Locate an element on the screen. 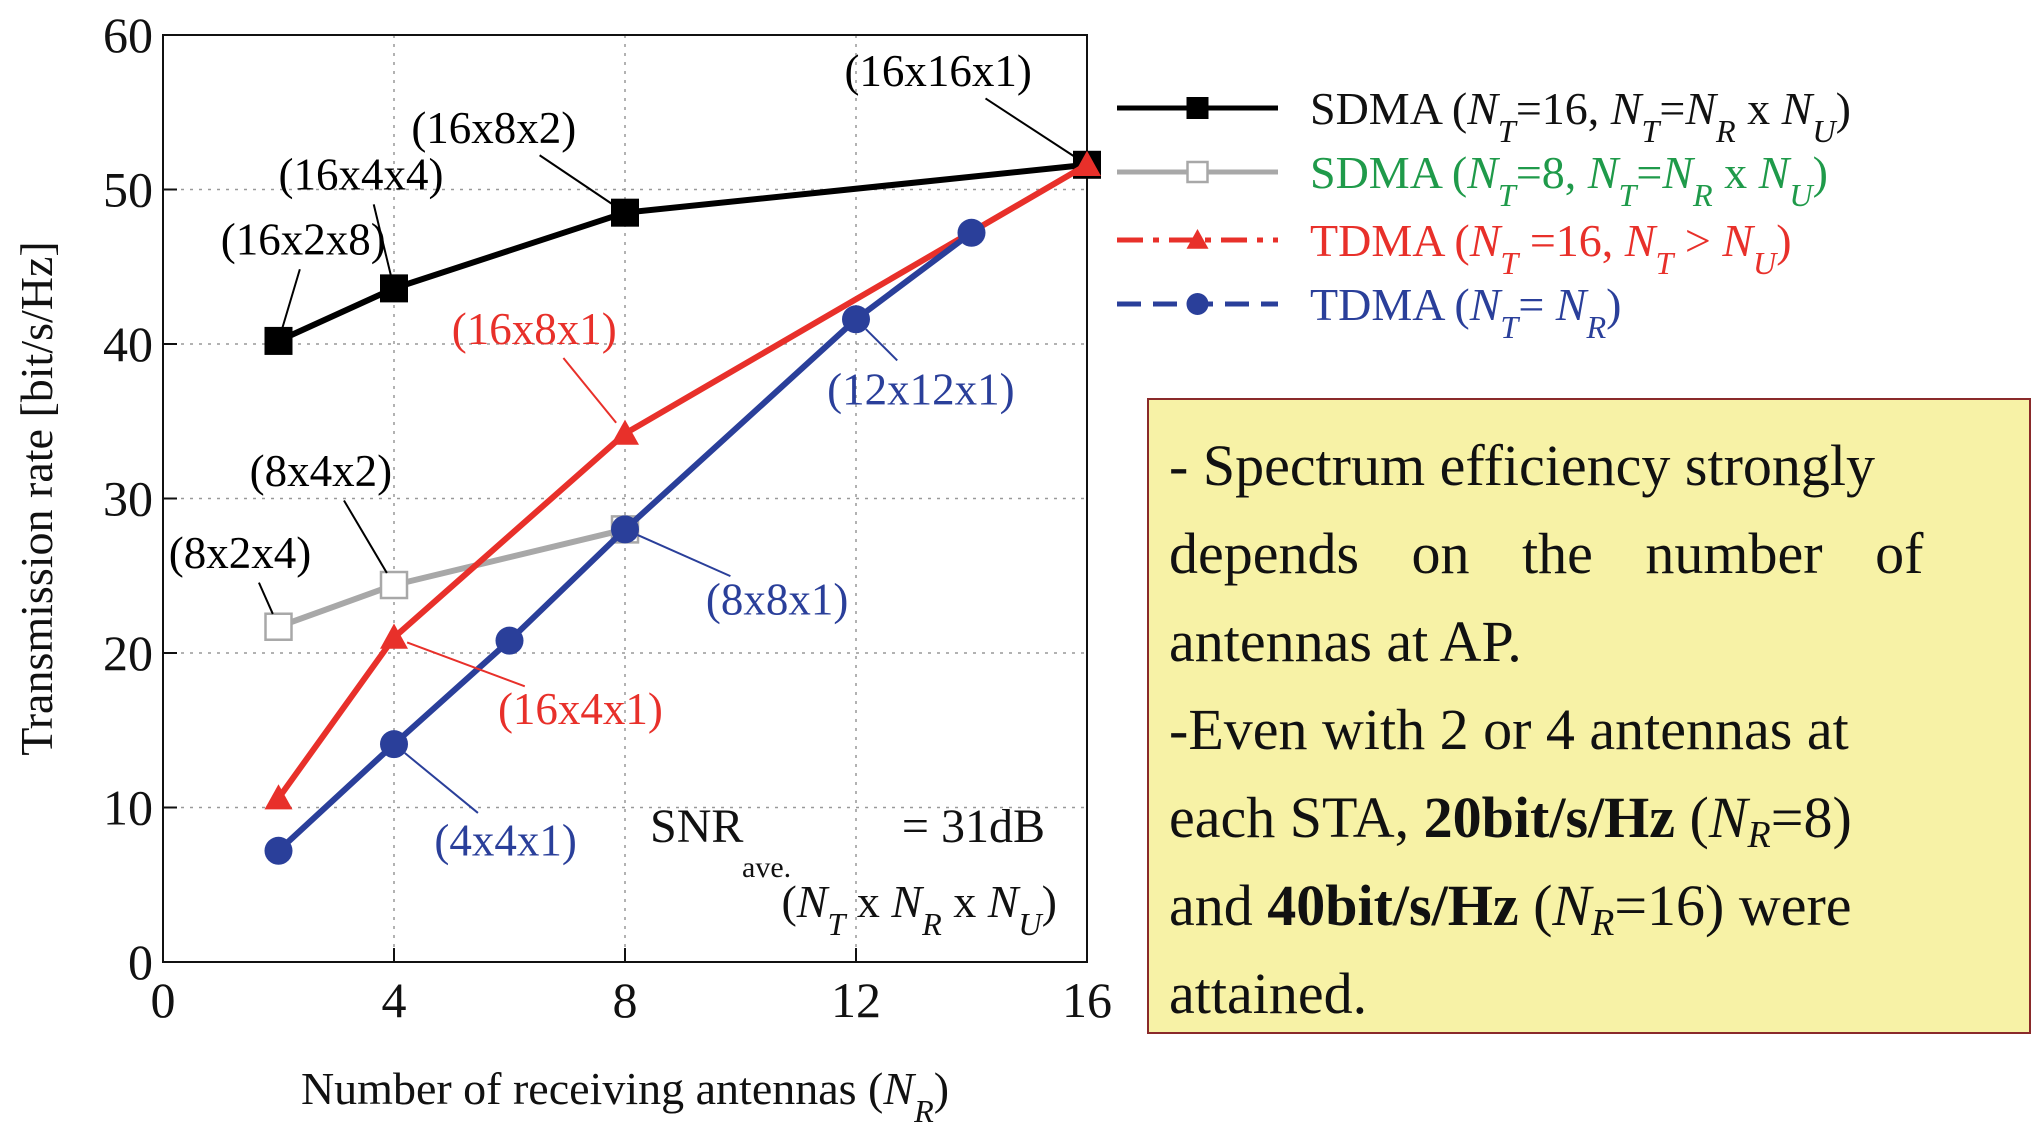  legend-item-0: SDMA (NT=16, NT=NR x NU) is located at coordinates (1484, 116).